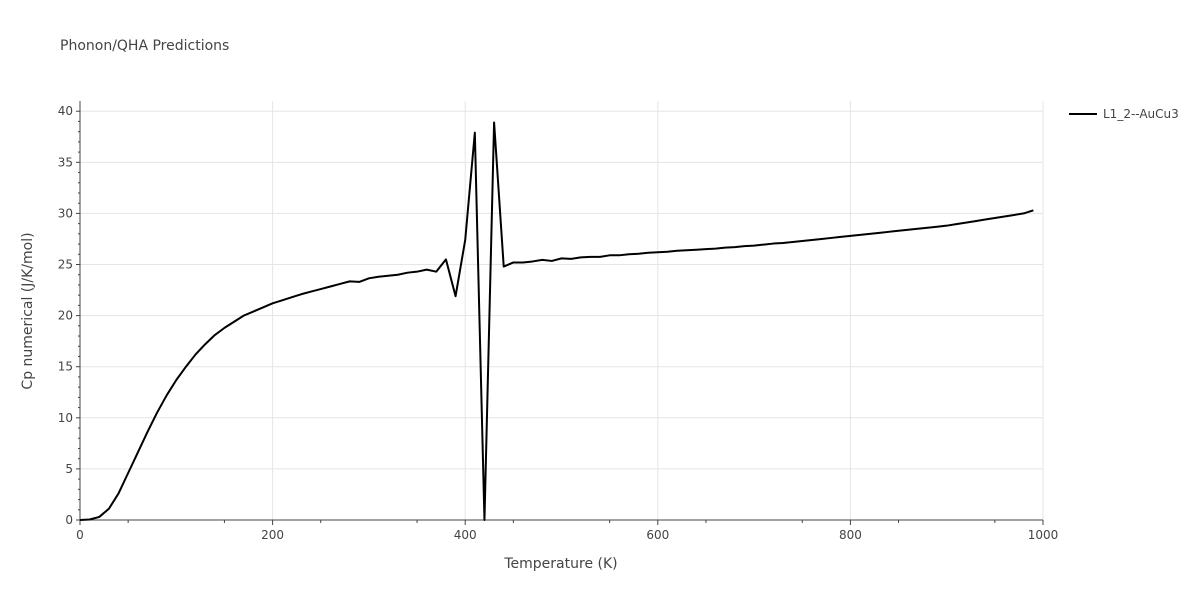 Image resolution: width=1200 pixels, height=600 pixels. I want to click on legend: L1_2--AuCu3, so click(1124, 114).